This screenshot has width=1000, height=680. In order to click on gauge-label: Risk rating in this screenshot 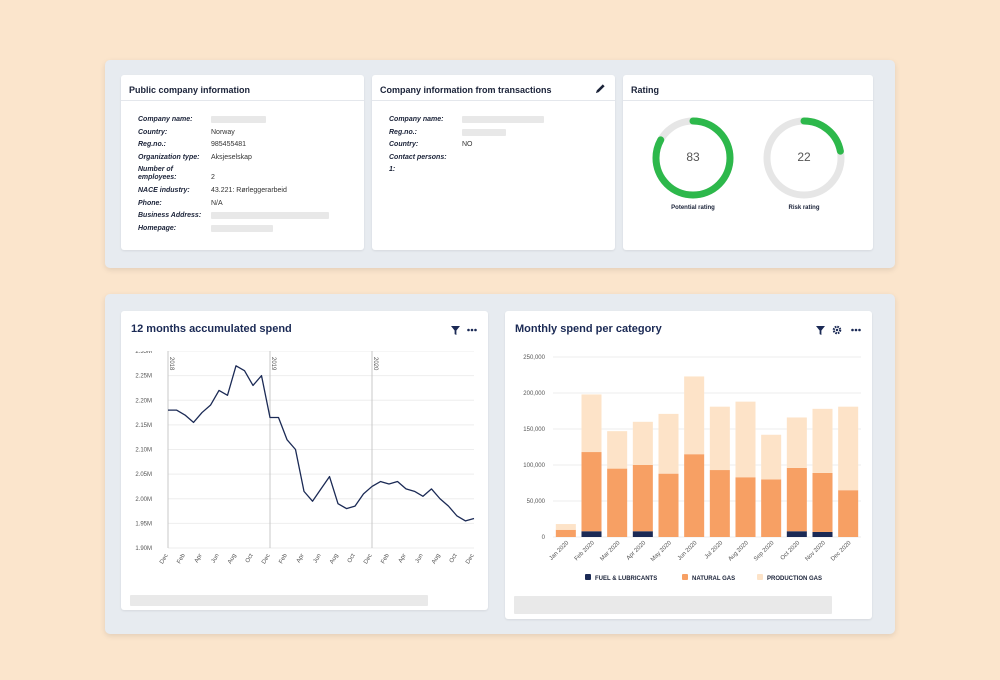, I will do `click(804, 208)`.